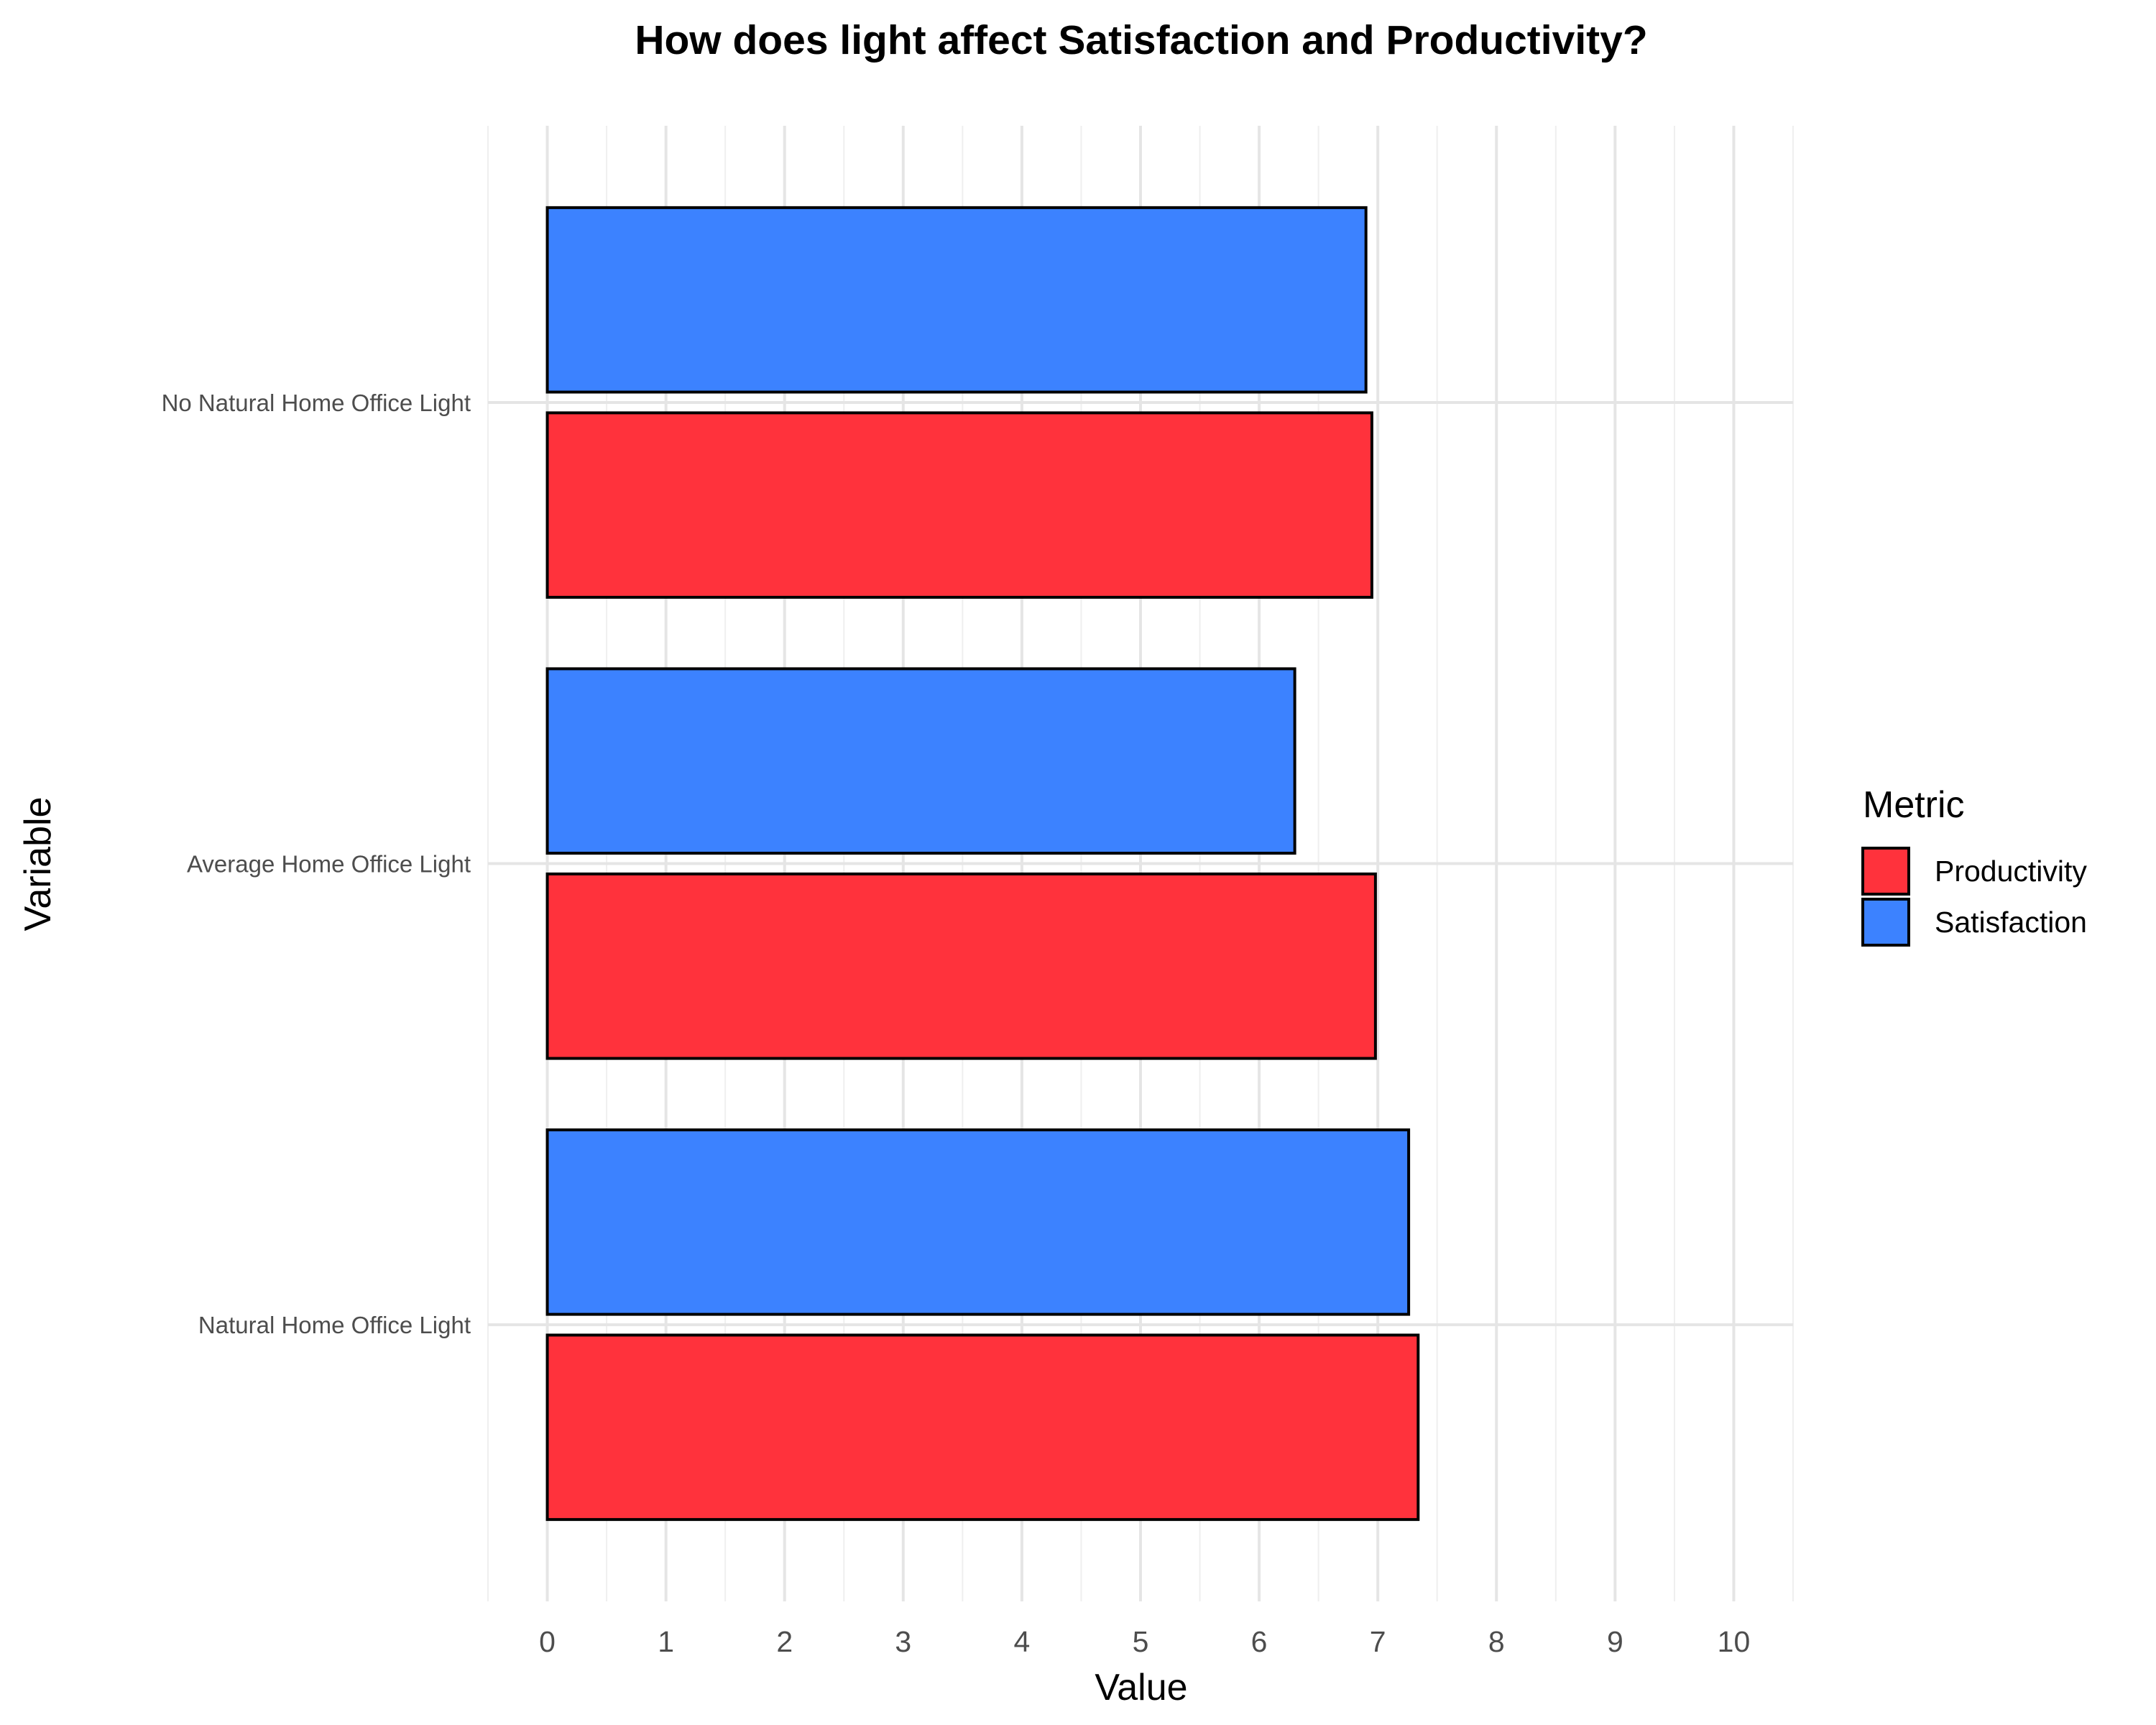  Describe the element at coordinates (1885, 871) in the screenshot. I see `legend-key-productivity` at that location.